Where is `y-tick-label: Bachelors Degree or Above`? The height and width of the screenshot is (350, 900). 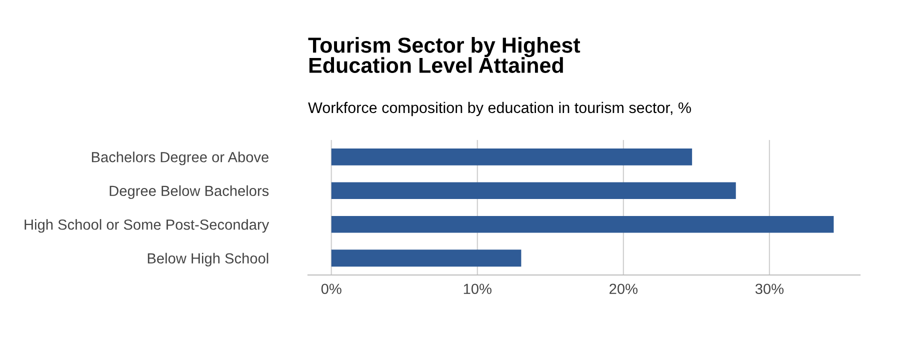
y-tick-label: Bachelors Degree or Above is located at coordinates (180, 159).